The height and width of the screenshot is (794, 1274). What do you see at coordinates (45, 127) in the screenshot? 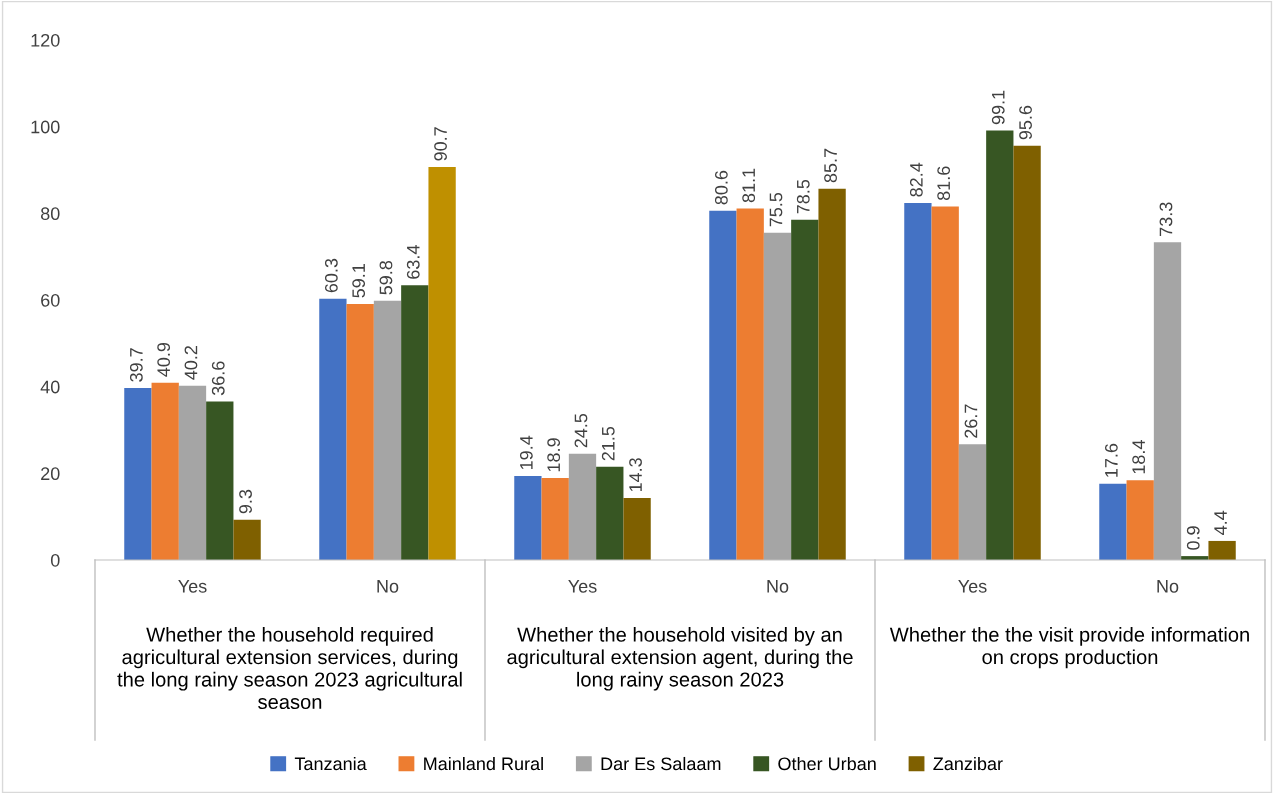
I see `y-tick-label: 100` at bounding box center [45, 127].